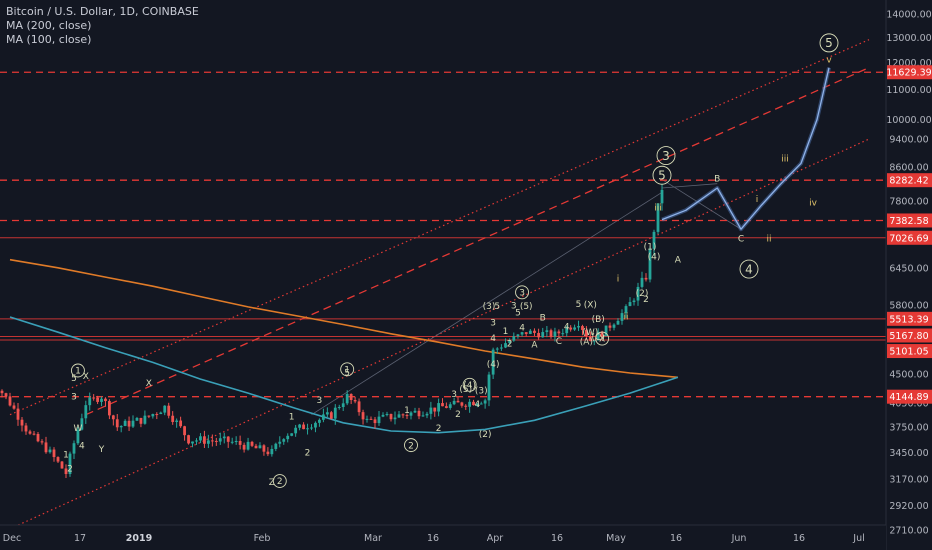  I want to click on wave-label: i, so click(618, 280).